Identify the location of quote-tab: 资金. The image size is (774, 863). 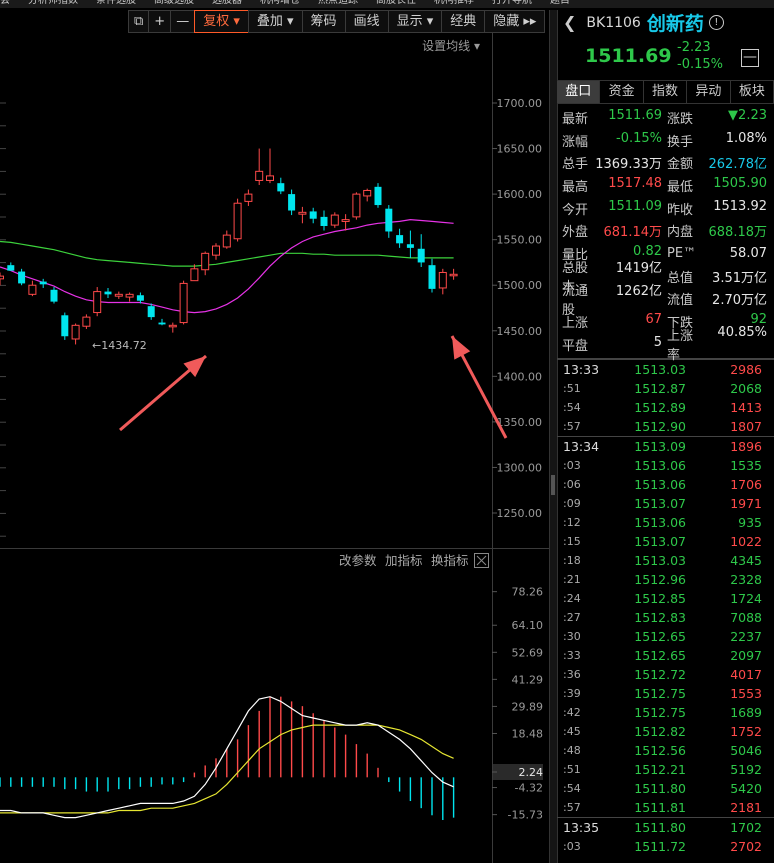
(622, 92).